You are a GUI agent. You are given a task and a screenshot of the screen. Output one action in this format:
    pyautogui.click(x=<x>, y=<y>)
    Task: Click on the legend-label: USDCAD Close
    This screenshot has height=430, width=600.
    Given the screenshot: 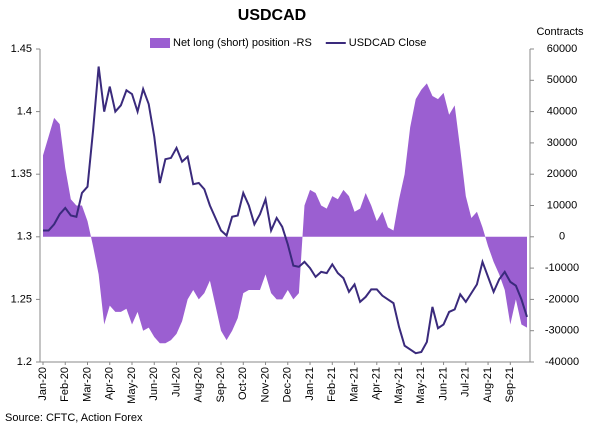 What is the action you would take?
    pyautogui.click(x=388, y=43)
    